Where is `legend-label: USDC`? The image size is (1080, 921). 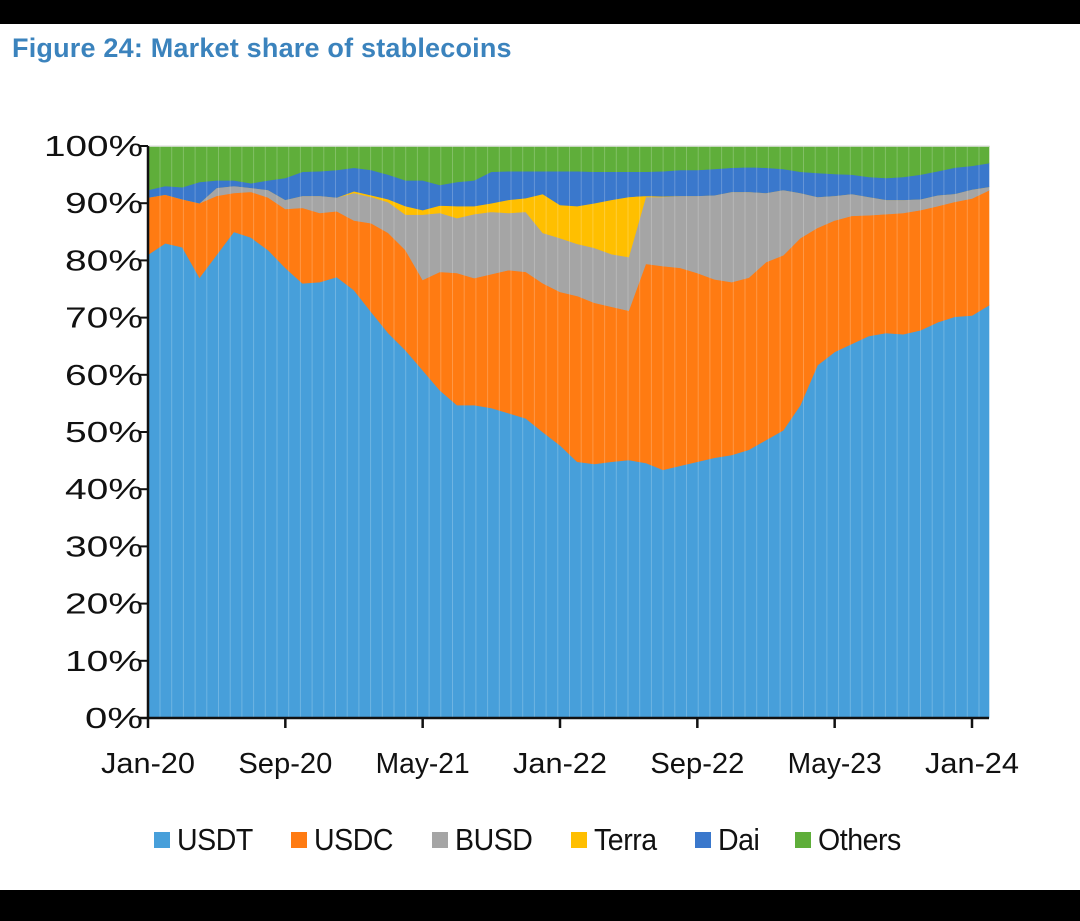
legend-label: USDC is located at coordinates (354, 839).